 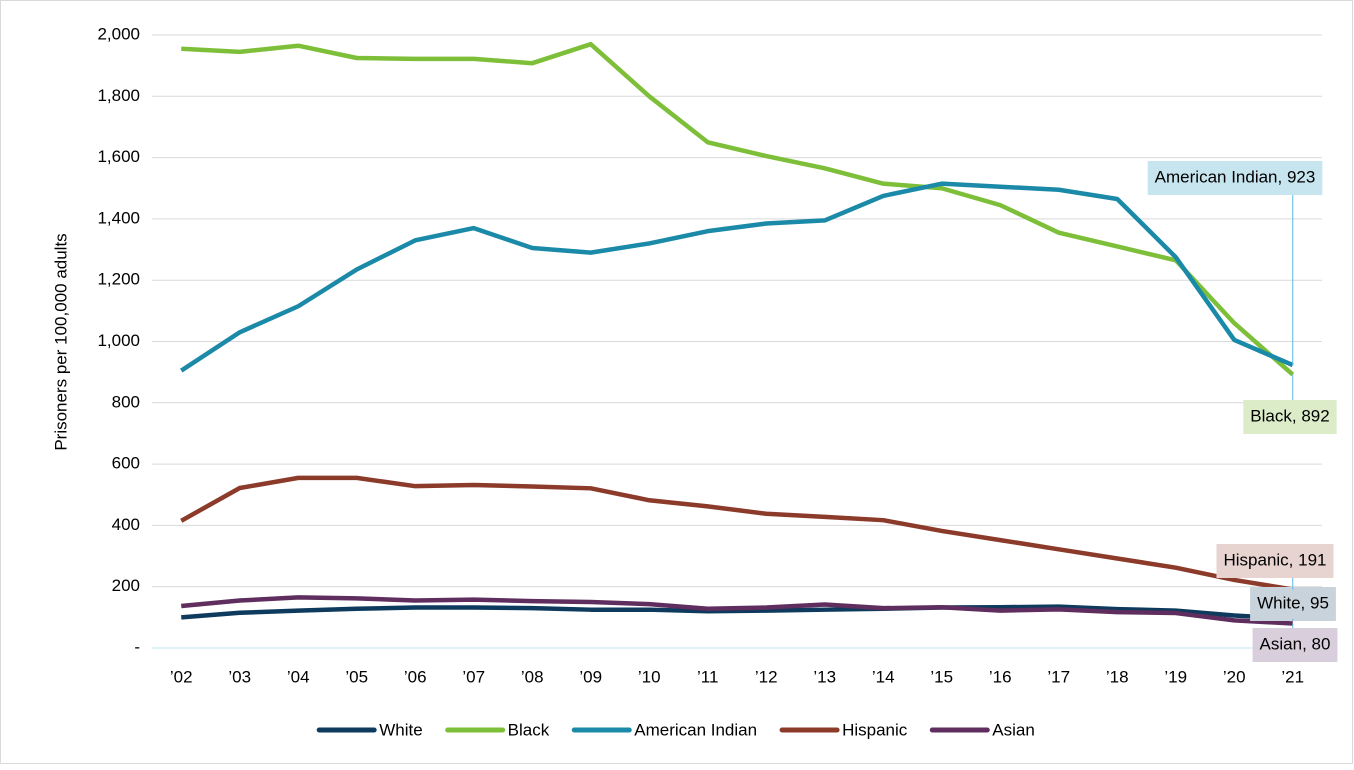 What do you see at coordinates (590, 676) in the screenshot?
I see `x-tick-label: ’09` at bounding box center [590, 676].